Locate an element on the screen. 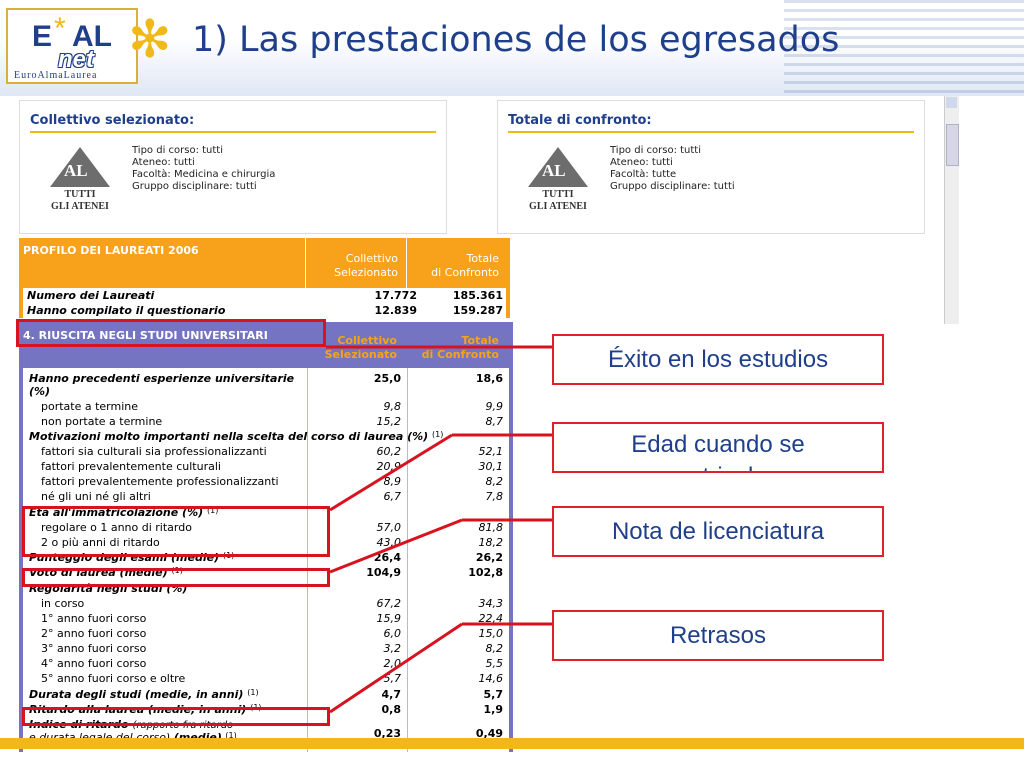 The width and height of the screenshot is (1024, 768). slide-title: 1) Las prestaciones de los egresados is located at coordinates (516, 40).